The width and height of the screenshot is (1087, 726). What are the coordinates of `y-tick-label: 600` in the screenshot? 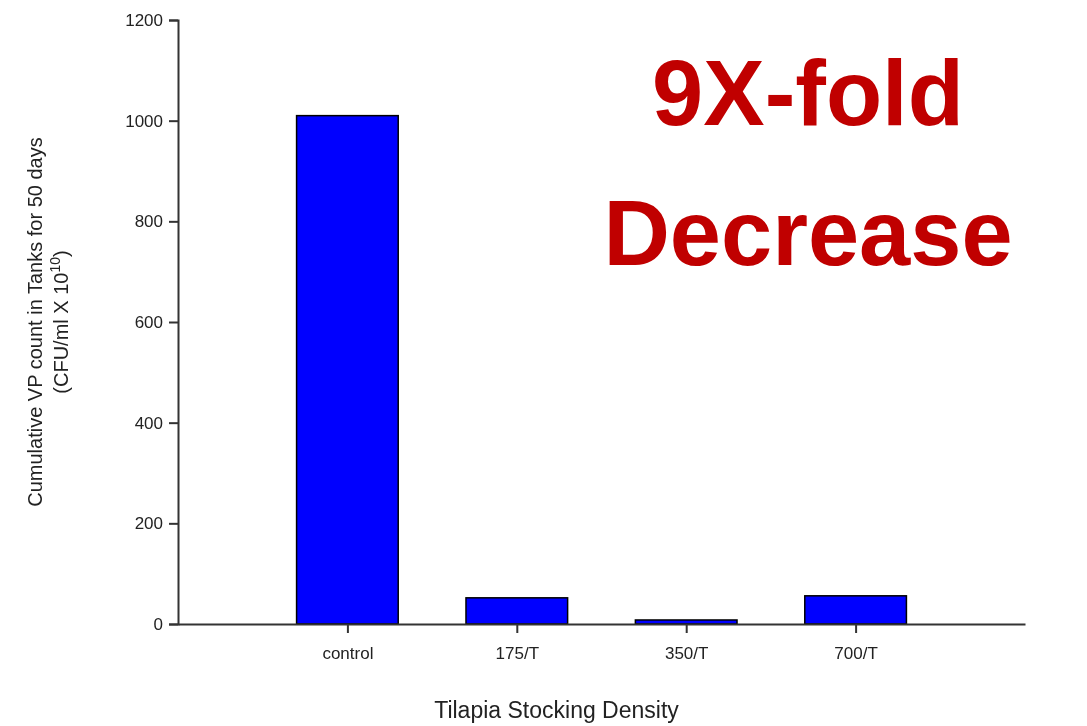 It's located at (148, 322).